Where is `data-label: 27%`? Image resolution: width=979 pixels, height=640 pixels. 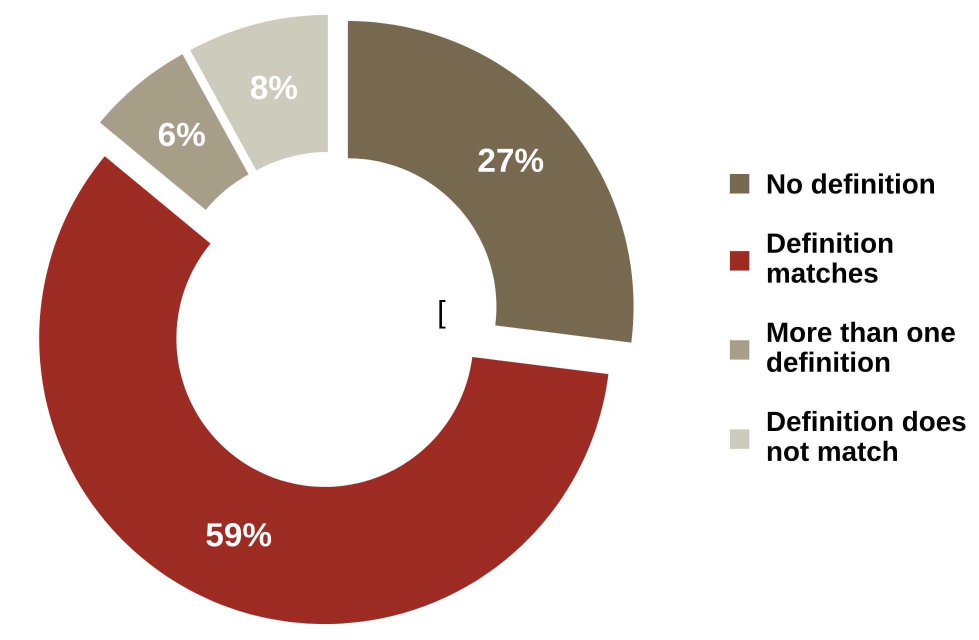 data-label: 27% is located at coordinates (511, 160).